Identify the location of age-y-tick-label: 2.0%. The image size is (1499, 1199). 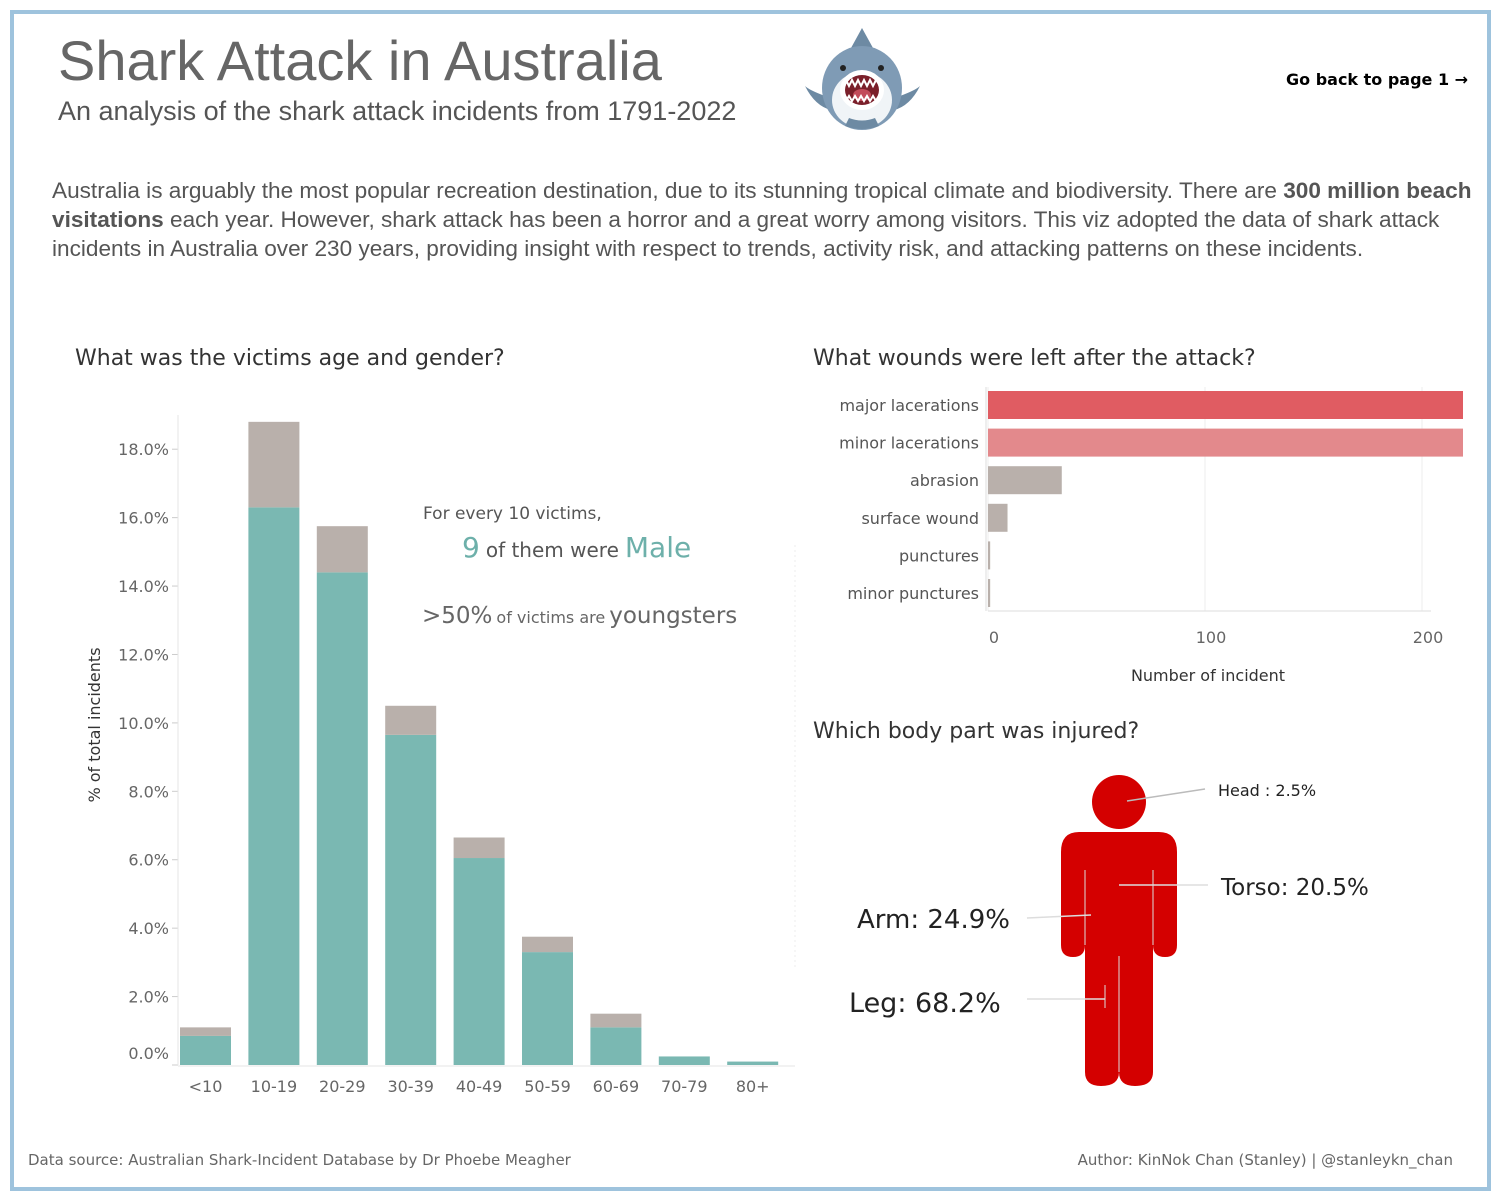
(148, 997).